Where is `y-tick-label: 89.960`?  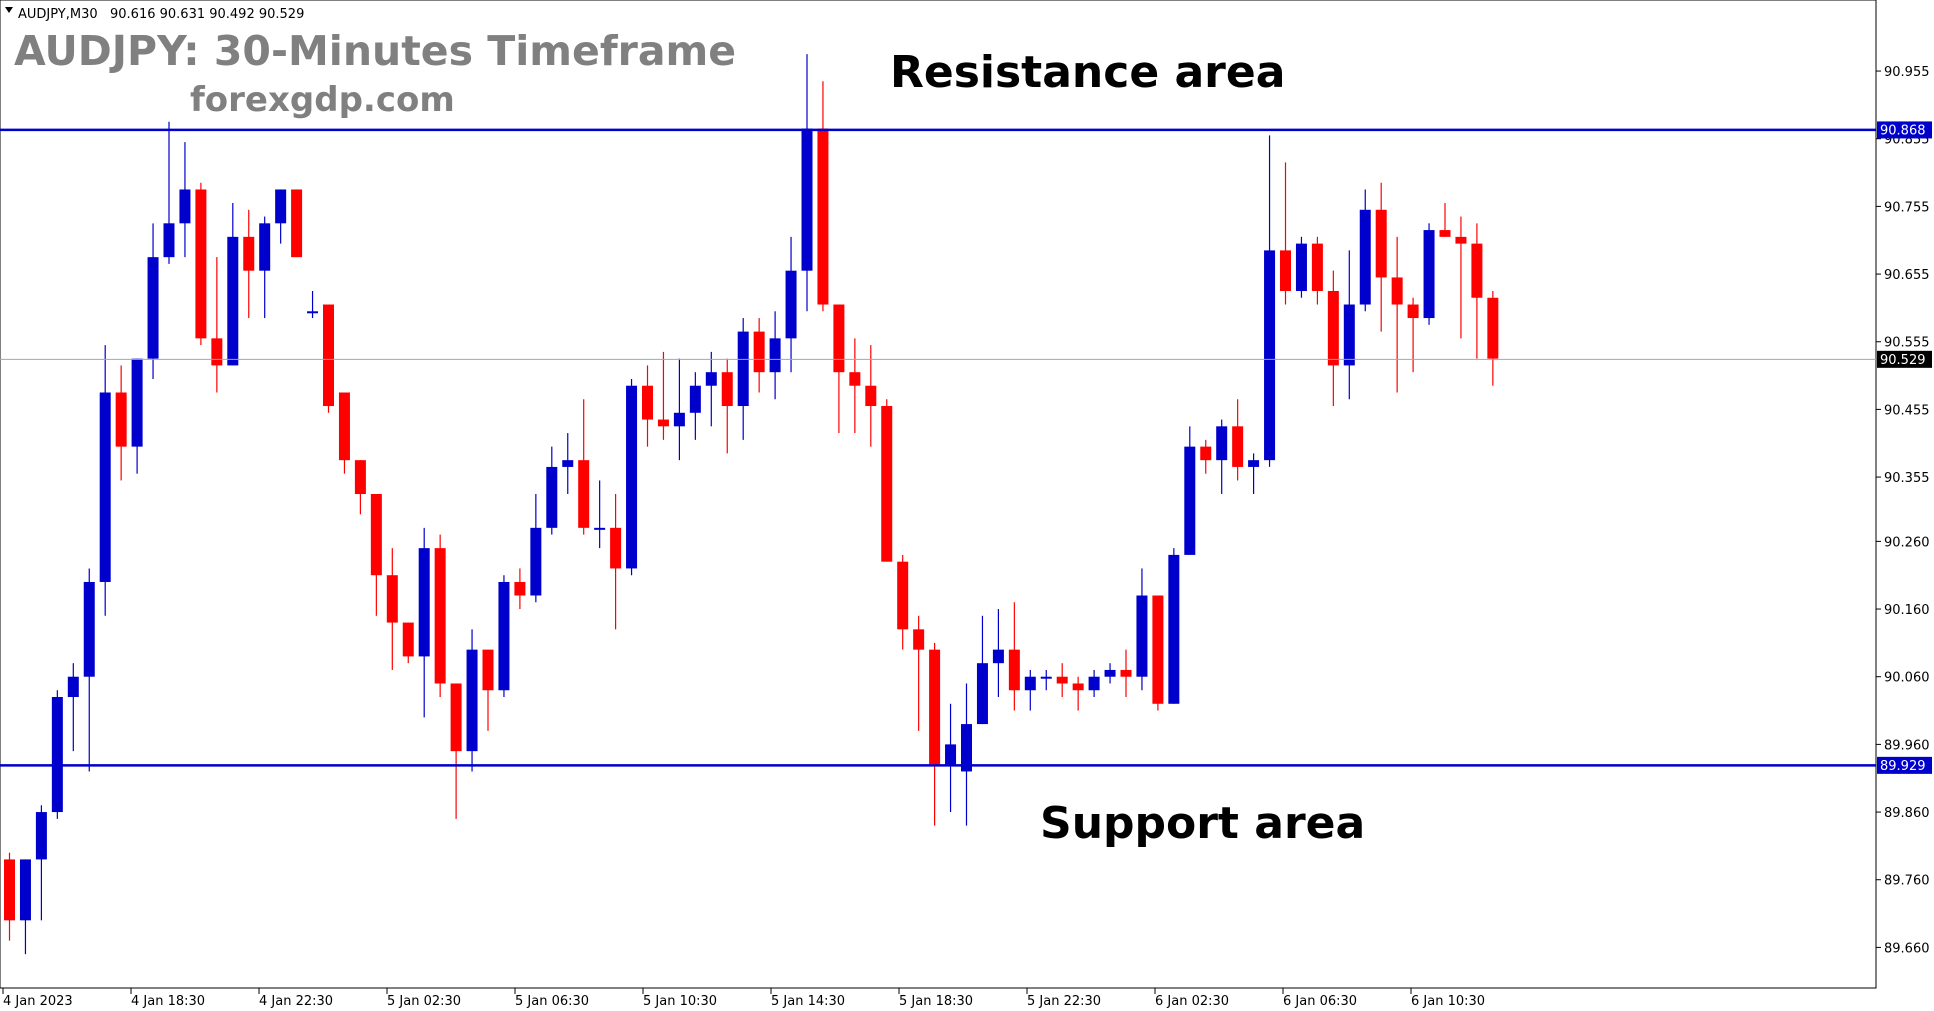 y-tick-label: 89.960 is located at coordinates (1907, 745).